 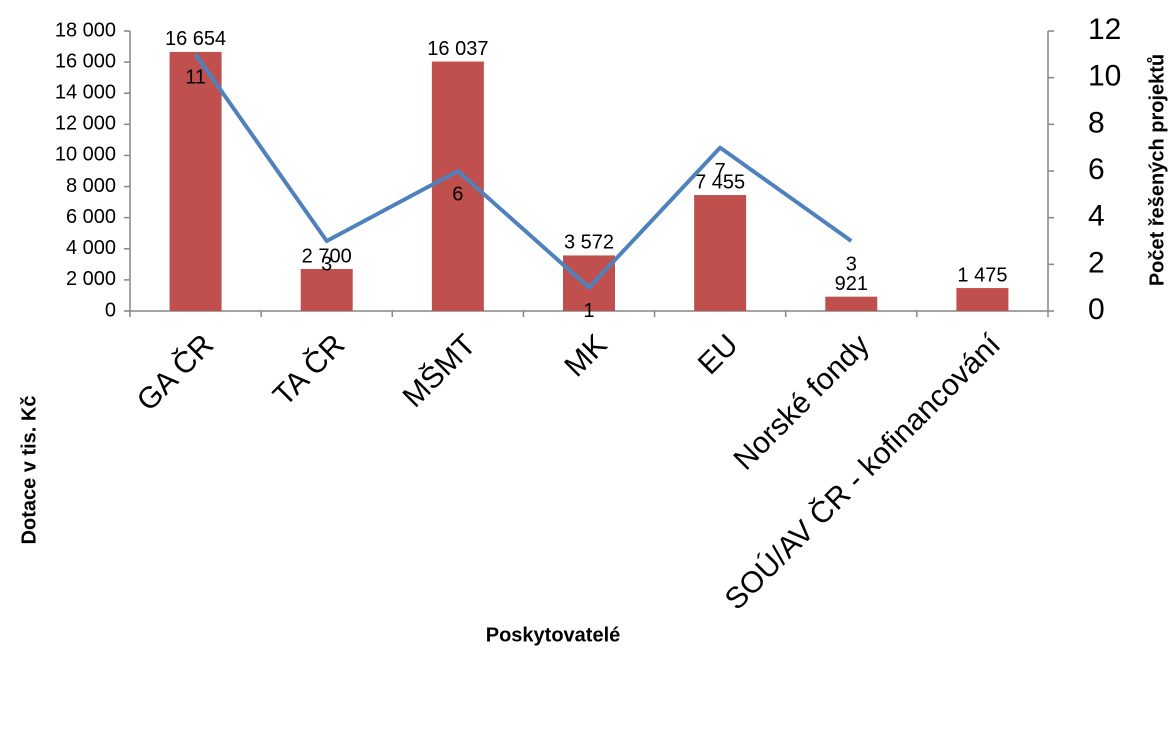 What do you see at coordinates (85, 155) in the screenshot?
I see `y-tick-label: 10 000` at bounding box center [85, 155].